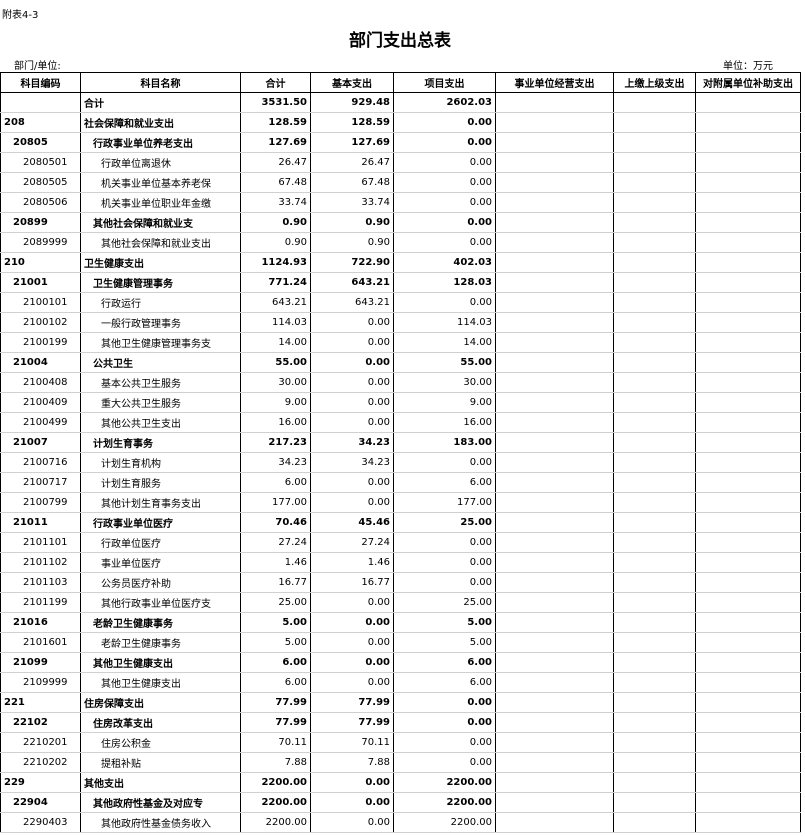 The height and width of the screenshot is (836, 805). Describe the element at coordinates (160, 422) in the screenshot. I see `name-cell: 其他公共卫生支出` at that location.